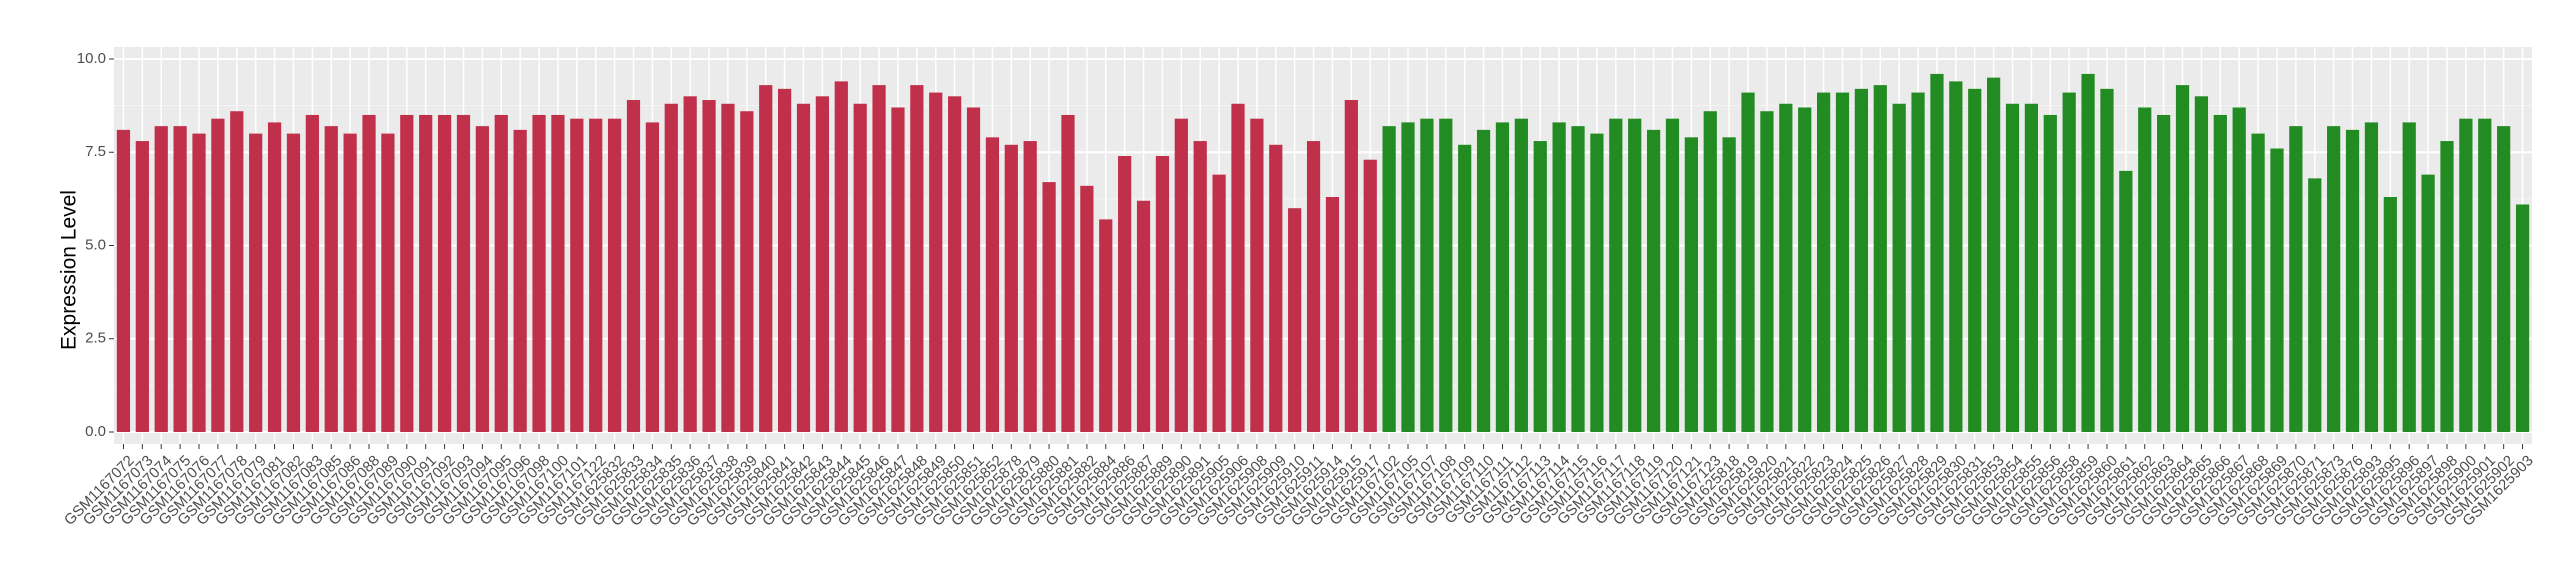  What do you see at coordinates (95, 244) in the screenshot?
I see `y-tick-label: 5.0` at bounding box center [95, 244].